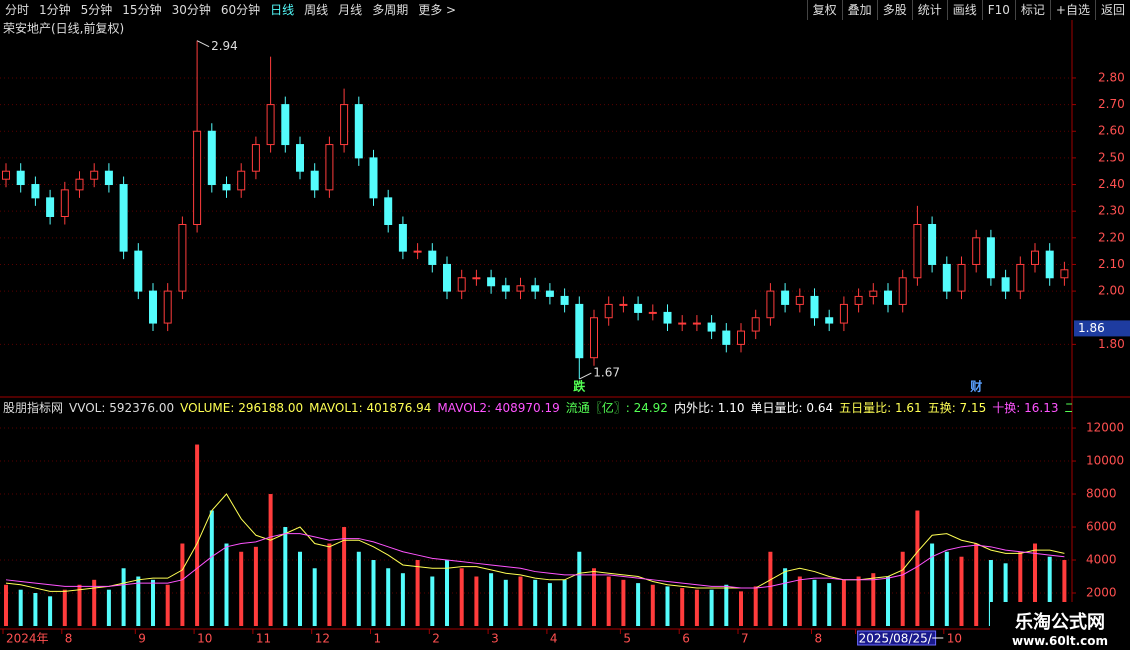 This screenshot has width=1130, height=650. What do you see at coordinates (55, 10) in the screenshot?
I see `period-button: 1分钟` at bounding box center [55, 10].